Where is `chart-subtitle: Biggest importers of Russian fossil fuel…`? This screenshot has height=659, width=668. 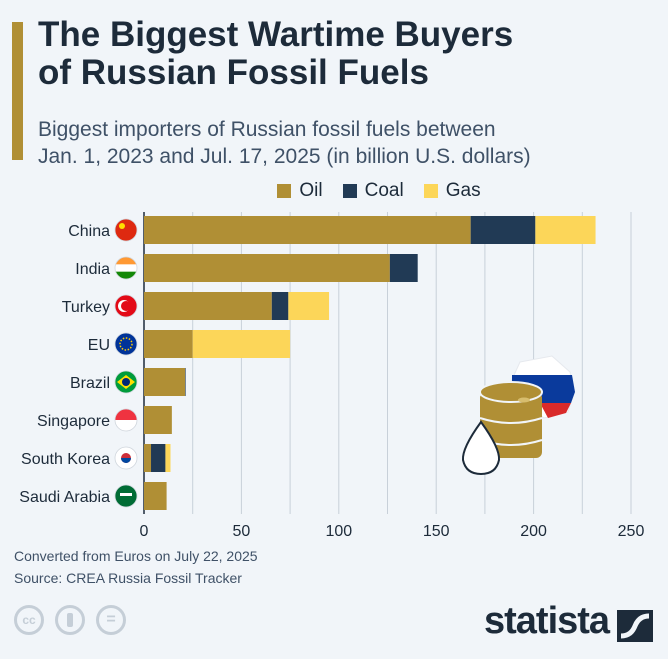
chart-subtitle: Biggest importers of Russian fossil fuel… is located at coordinates (284, 143).